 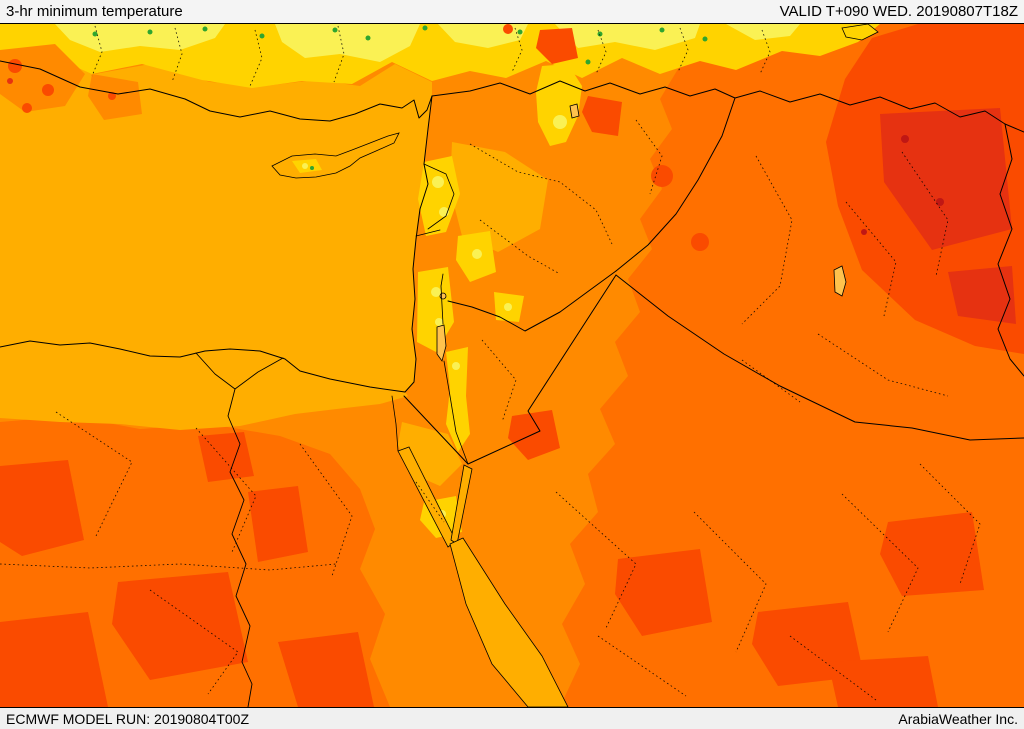 I want to click on levant-coastline, so click(x=418, y=244).